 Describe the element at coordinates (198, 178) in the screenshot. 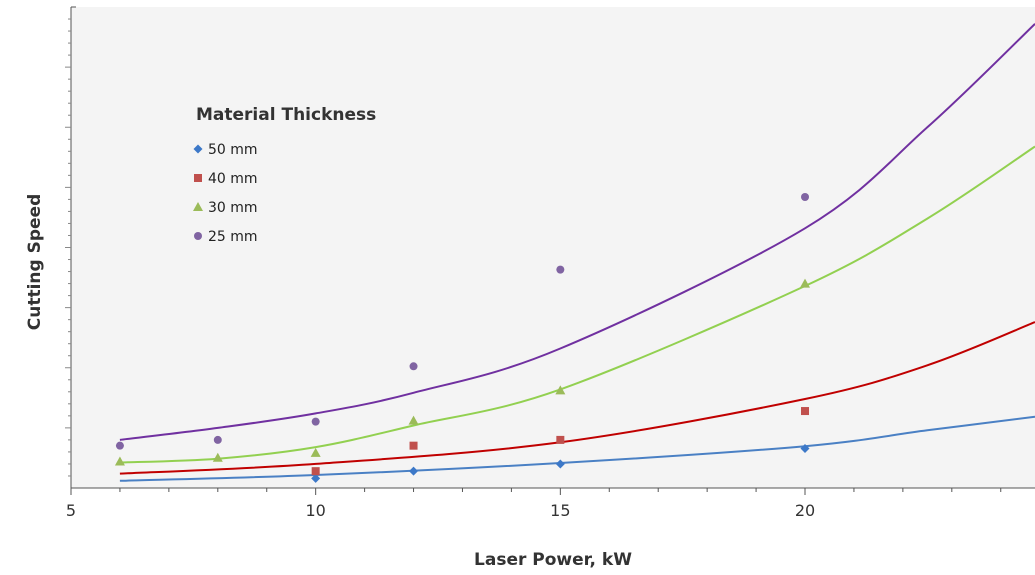

I see `legend-marker-40-mm` at that location.